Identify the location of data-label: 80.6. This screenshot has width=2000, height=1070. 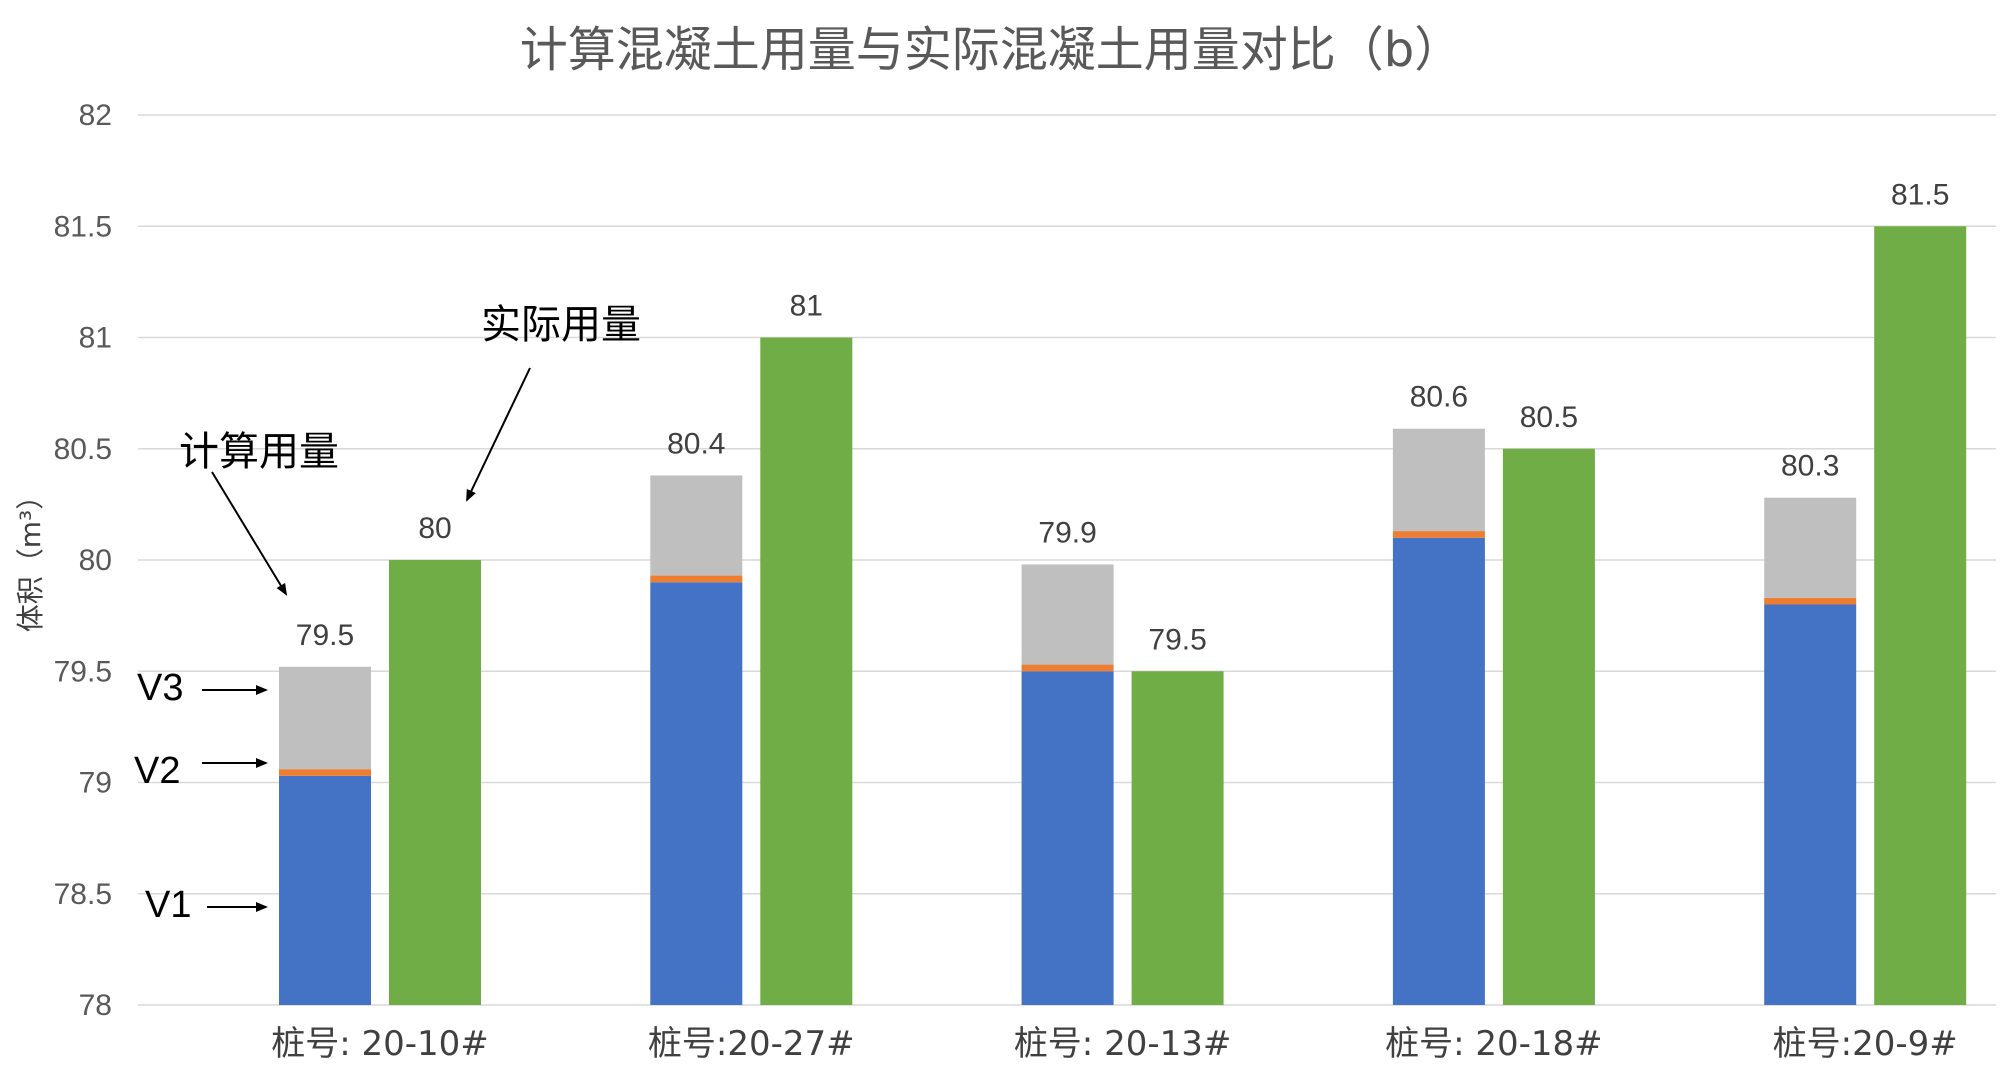
(1439, 397).